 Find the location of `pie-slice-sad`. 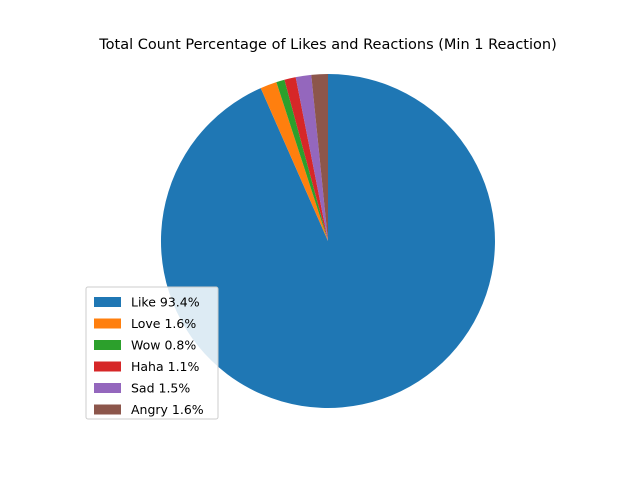

pie-slice-sad is located at coordinates (311, 157).